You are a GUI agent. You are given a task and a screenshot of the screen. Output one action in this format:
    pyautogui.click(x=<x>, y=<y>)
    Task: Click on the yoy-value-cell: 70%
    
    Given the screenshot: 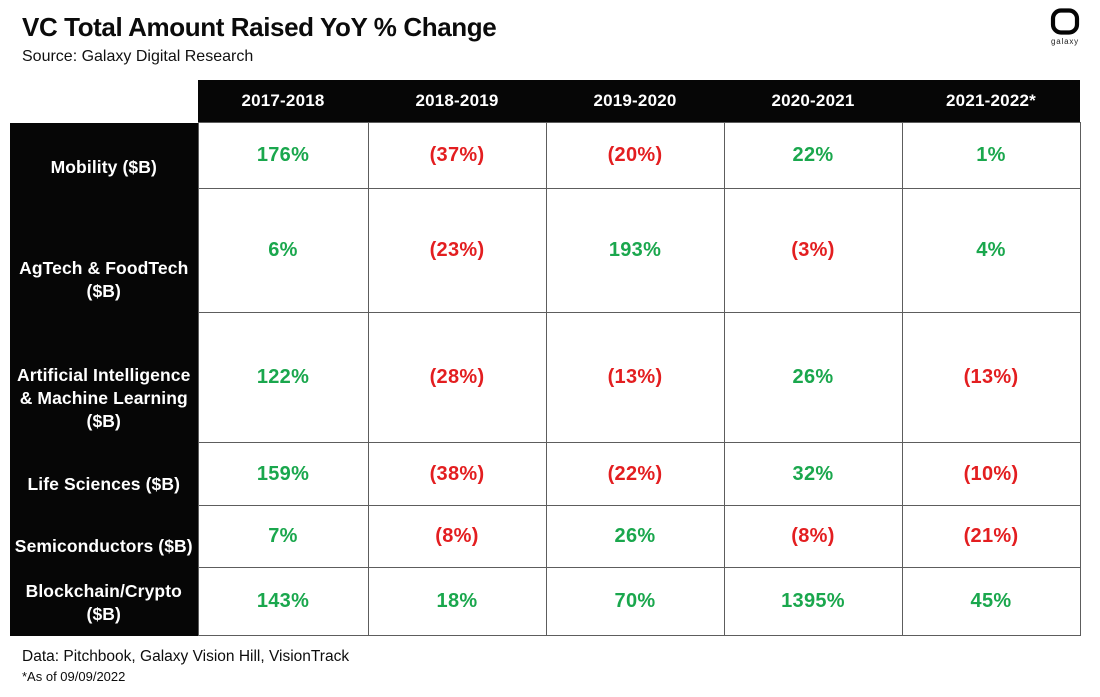 What is the action you would take?
    pyautogui.click(x=635, y=601)
    